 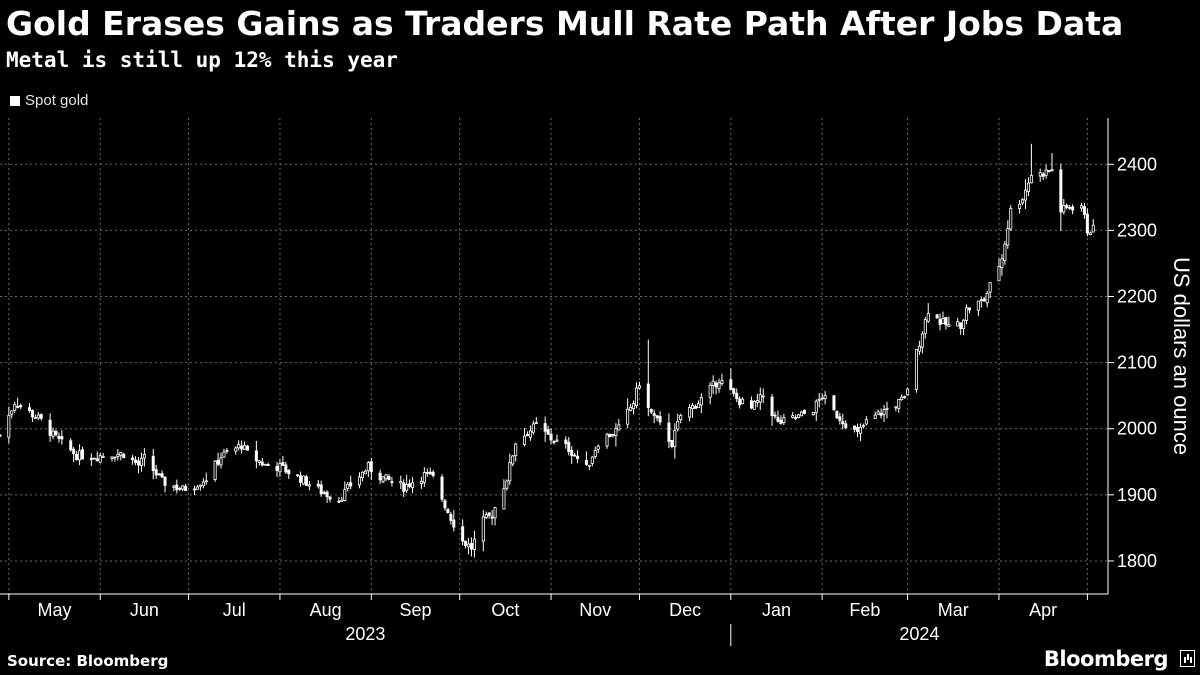 What do you see at coordinates (326, 610) in the screenshot?
I see `x-month-label-aug: Aug` at bounding box center [326, 610].